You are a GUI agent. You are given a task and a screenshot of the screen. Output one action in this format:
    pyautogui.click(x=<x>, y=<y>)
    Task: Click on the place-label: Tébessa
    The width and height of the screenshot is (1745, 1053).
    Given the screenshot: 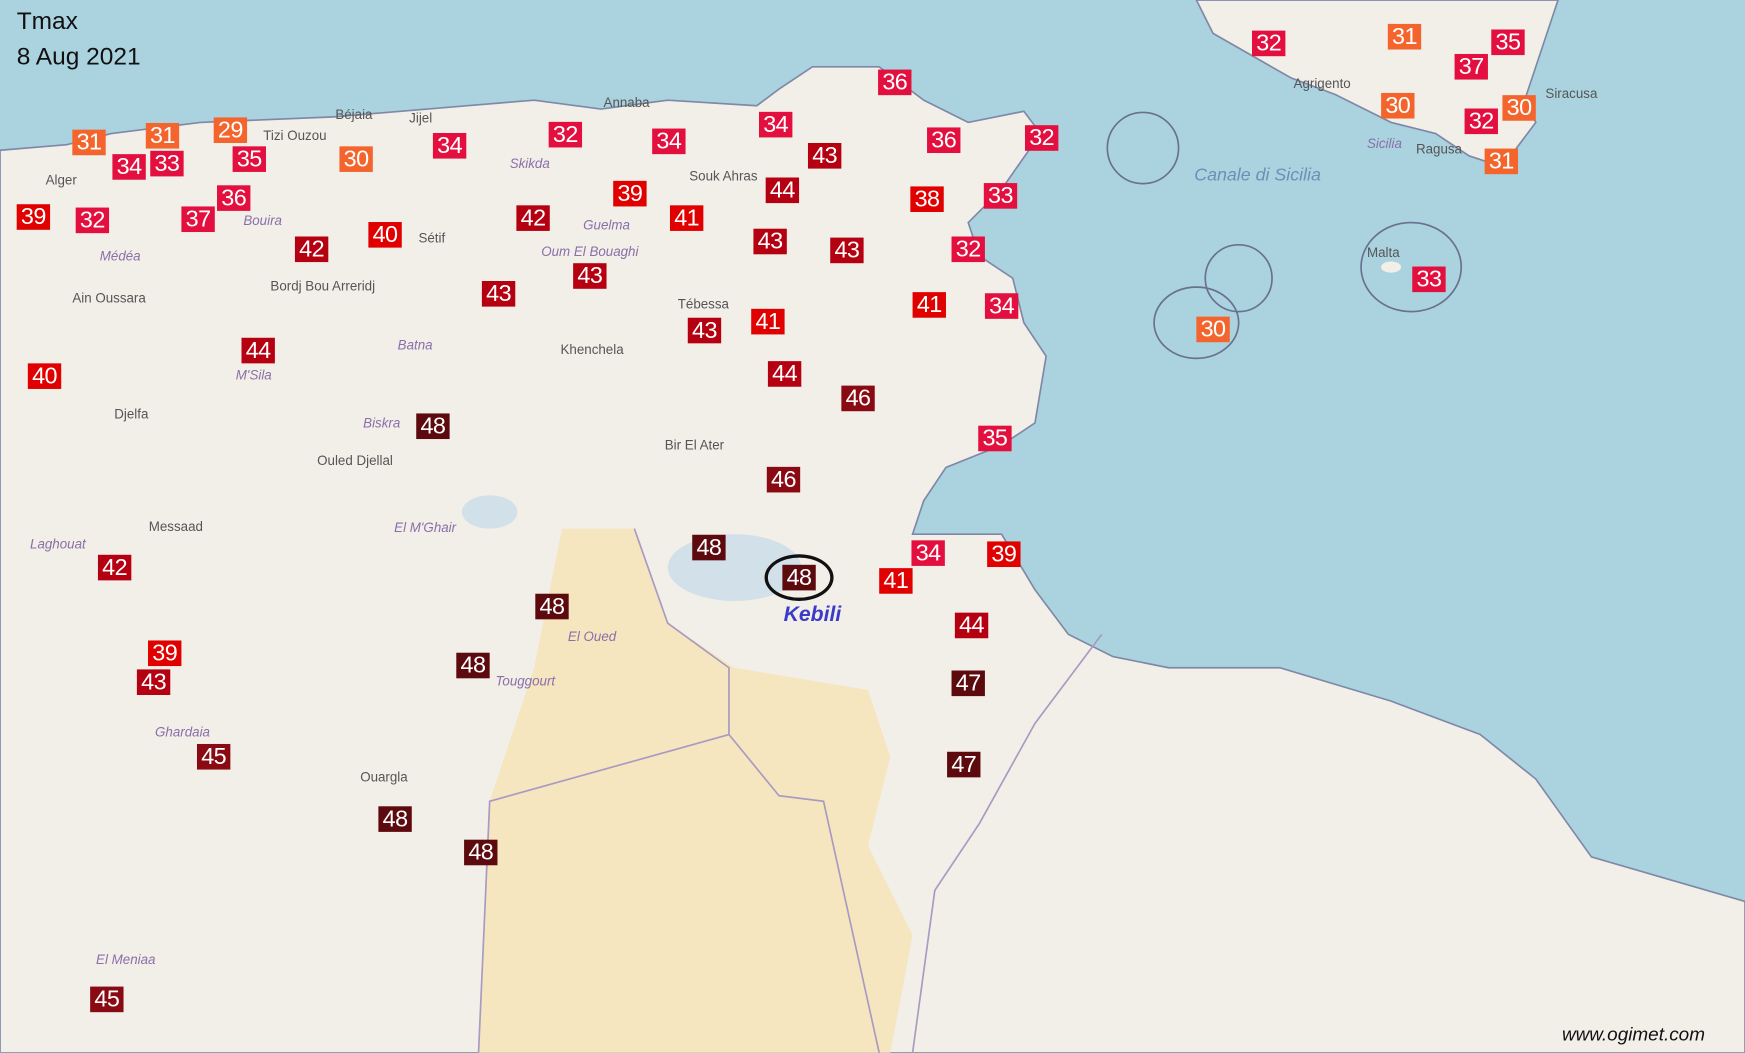 What is the action you would take?
    pyautogui.click(x=703, y=304)
    